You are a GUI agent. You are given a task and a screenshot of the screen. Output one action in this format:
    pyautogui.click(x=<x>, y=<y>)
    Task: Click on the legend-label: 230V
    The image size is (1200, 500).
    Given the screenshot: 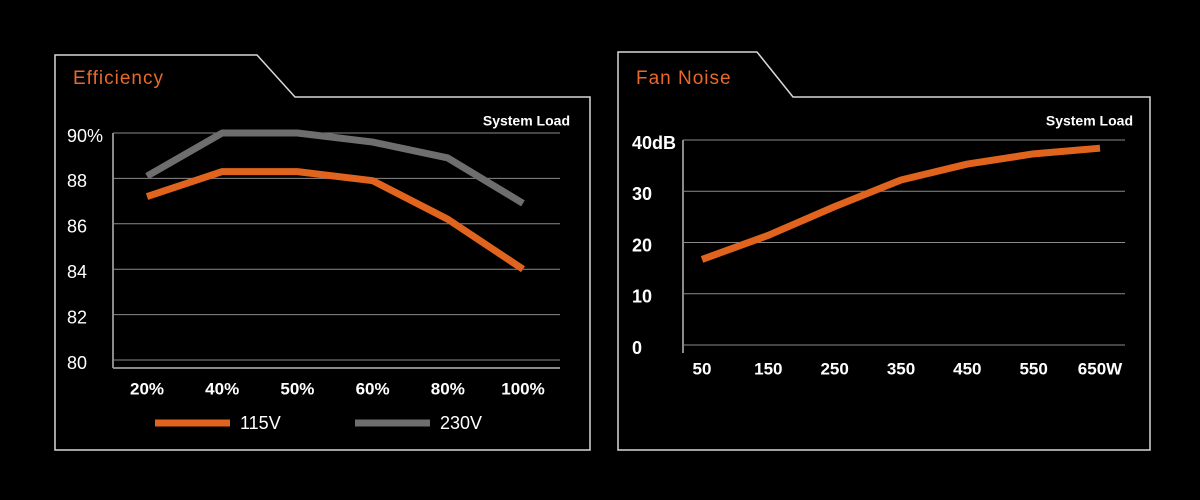 What is the action you would take?
    pyautogui.click(x=461, y=423)
    